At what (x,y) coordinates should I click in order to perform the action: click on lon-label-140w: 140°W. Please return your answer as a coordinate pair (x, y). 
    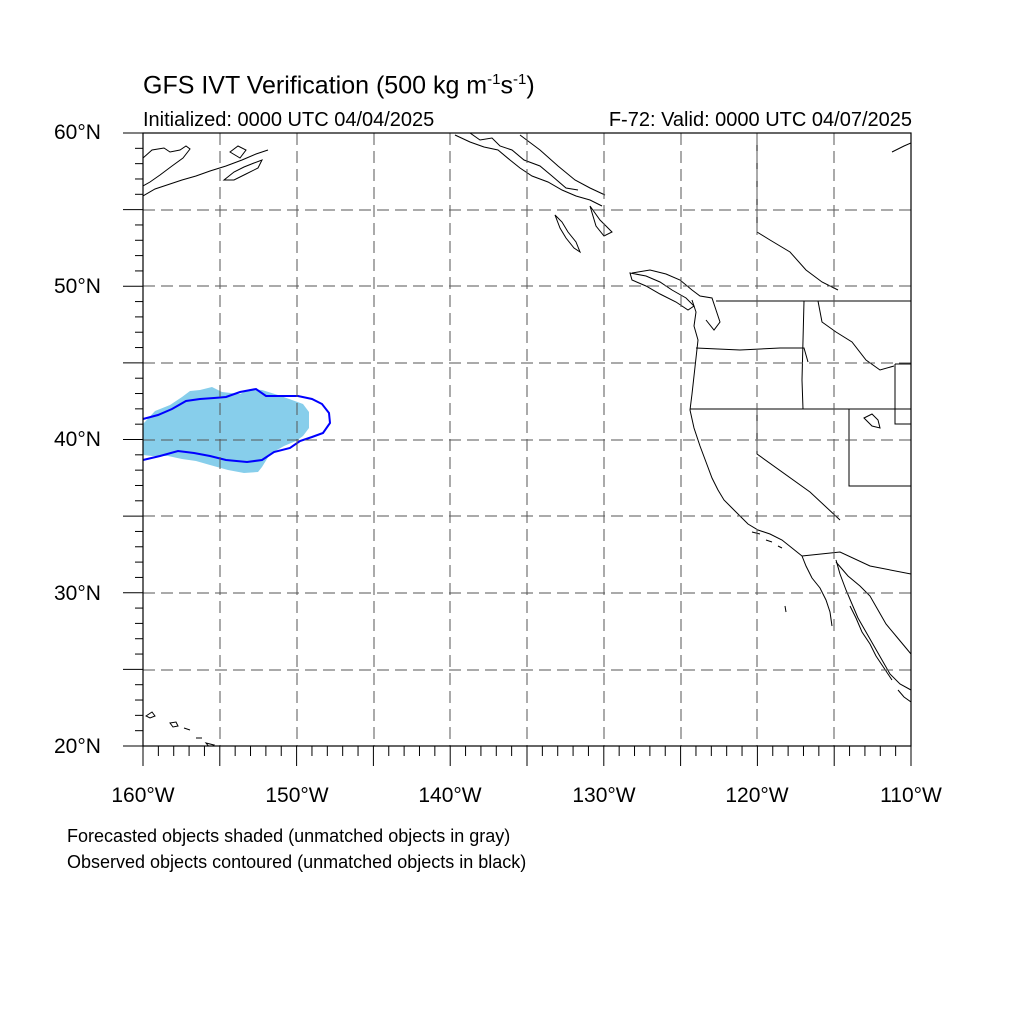
    Looking at the image, I should click on (450, 795).